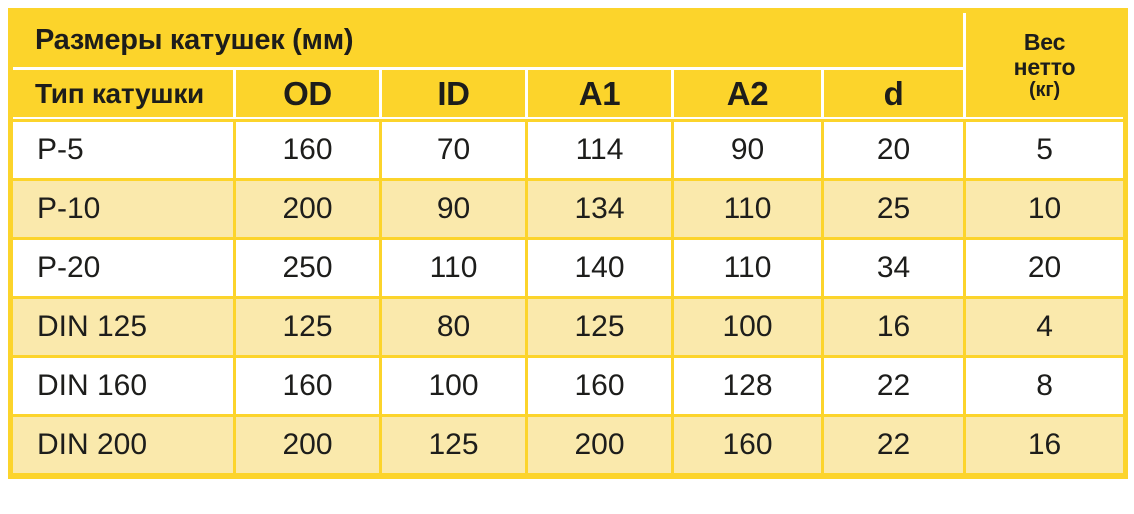  I want to click on weight-cell: 8, so click(1043, 384).